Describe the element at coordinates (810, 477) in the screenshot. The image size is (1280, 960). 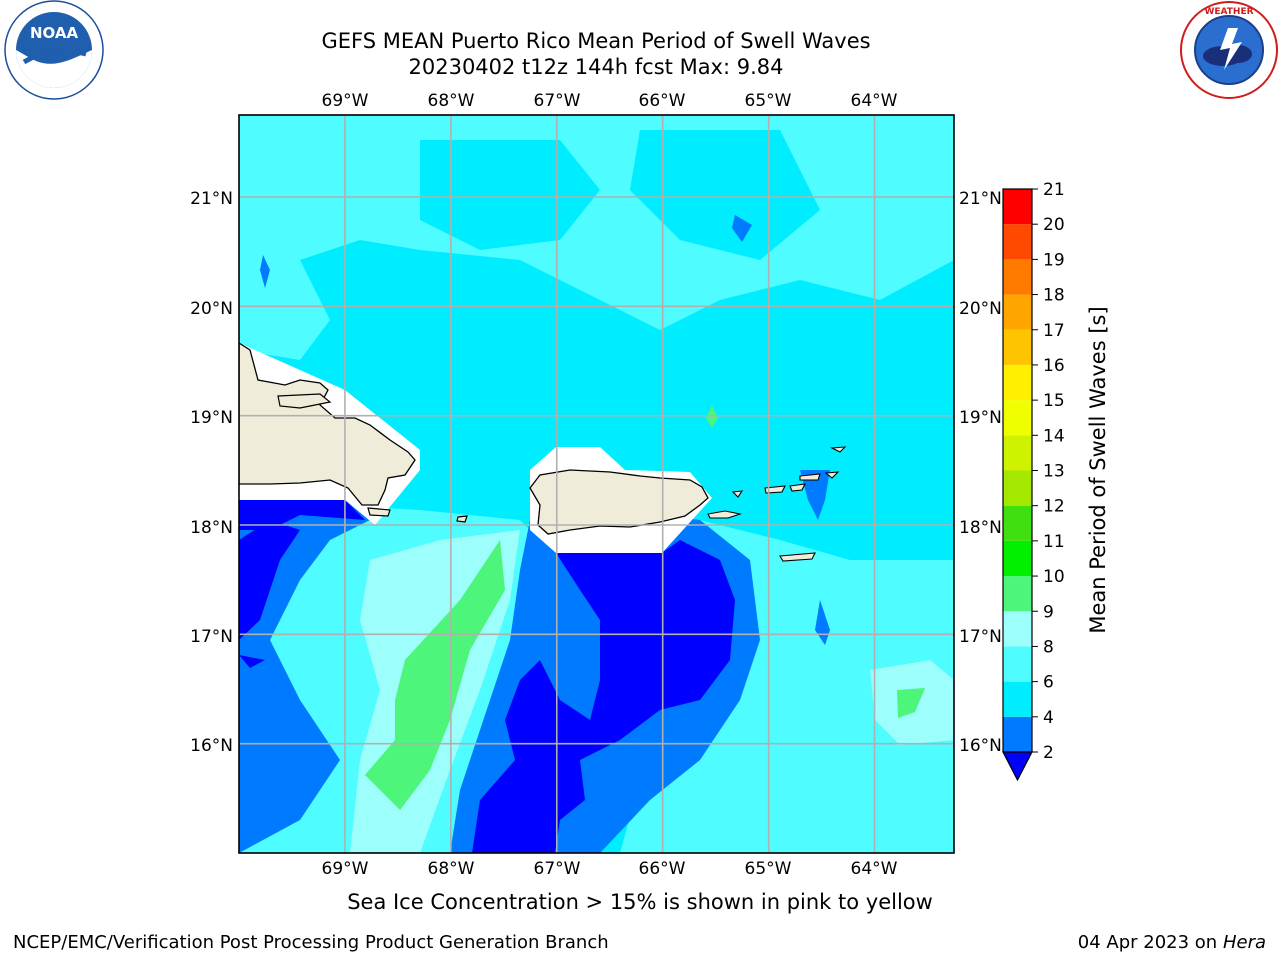
I see `tortola-island` at that location.